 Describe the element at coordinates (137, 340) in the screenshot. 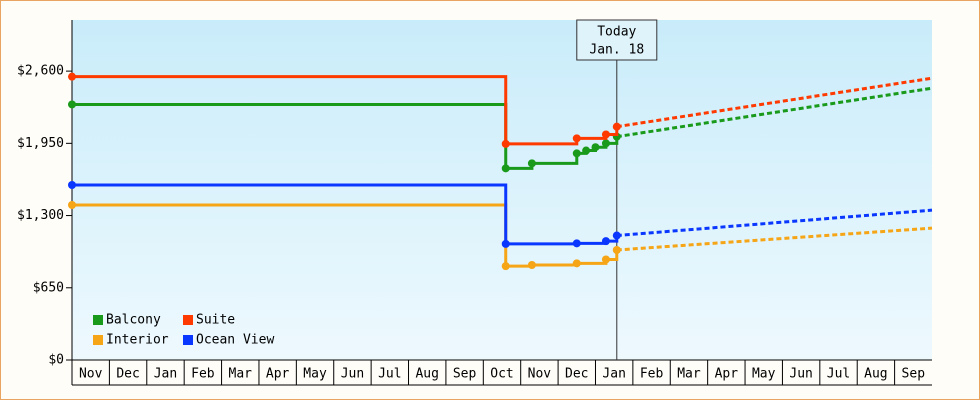

I see `legend-label: Interior` at that location.